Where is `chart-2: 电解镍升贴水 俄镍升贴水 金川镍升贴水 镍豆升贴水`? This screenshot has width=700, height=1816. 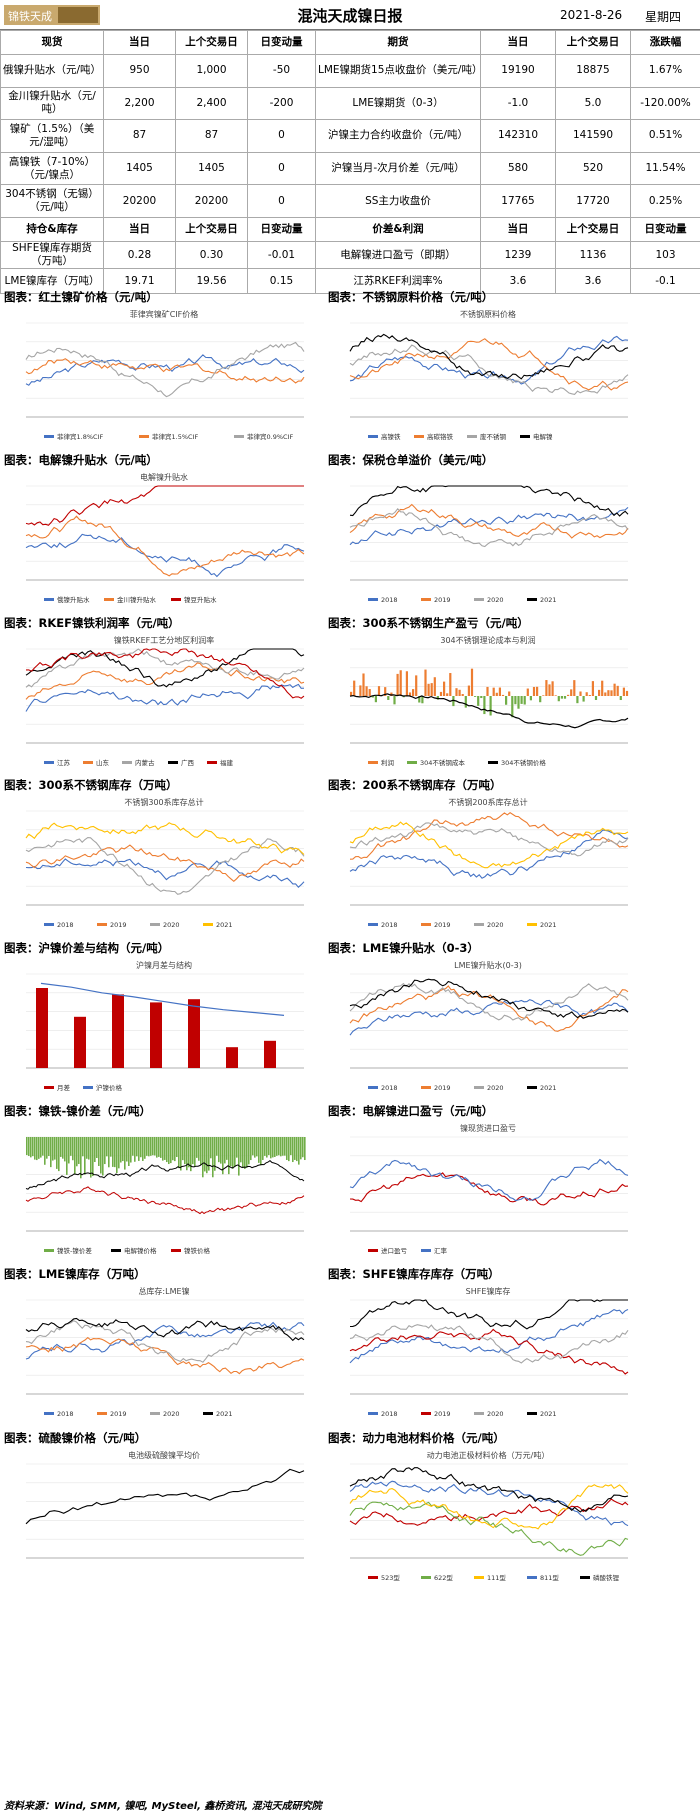
chart-2: 电解镍升贴水 俄镍升贴水 金川镍升贴水 镍豆升贴水 is located at coordinates (164, 545).